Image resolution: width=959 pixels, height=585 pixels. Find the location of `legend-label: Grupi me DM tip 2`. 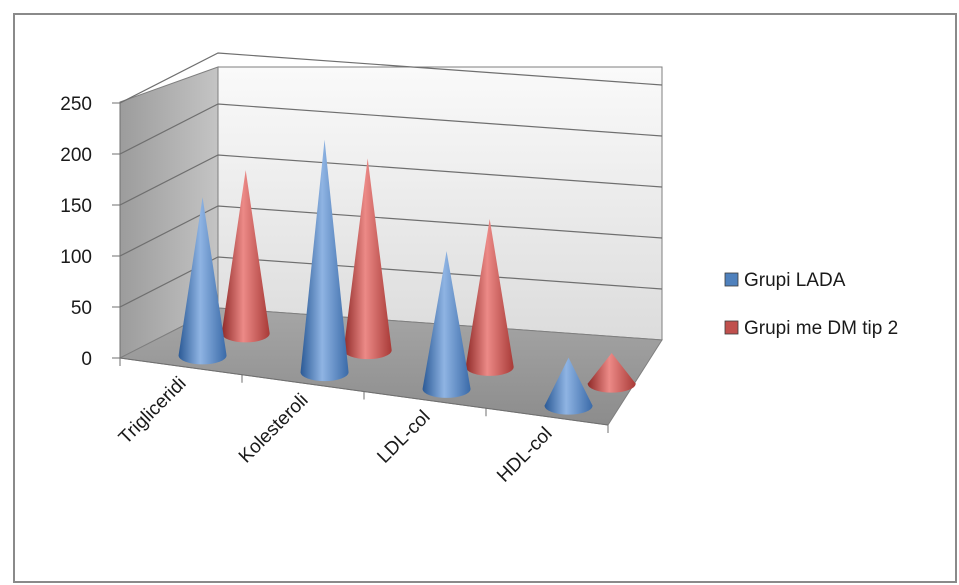

legend-label: Grupi me DM tip 2 is located at coordinates (821, 328).